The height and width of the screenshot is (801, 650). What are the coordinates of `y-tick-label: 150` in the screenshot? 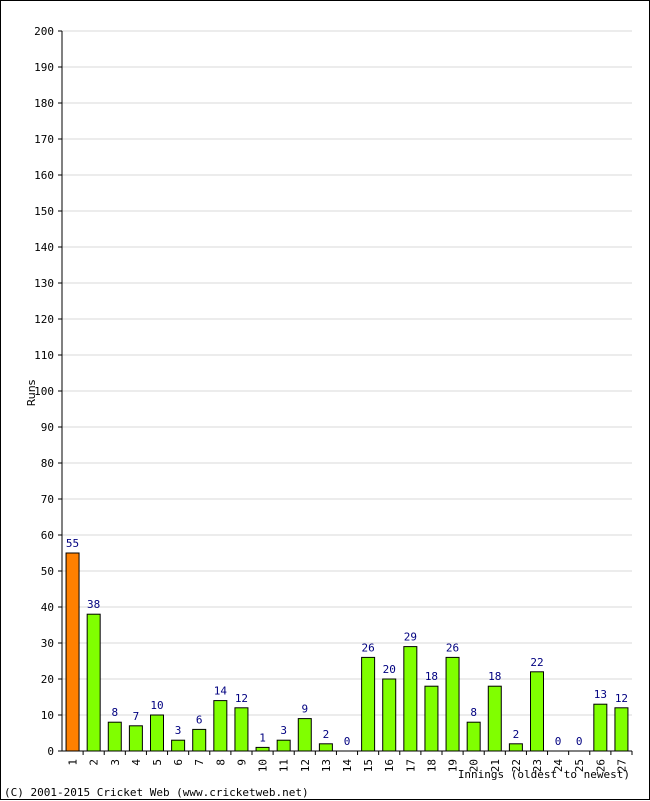 It's located at (44, 211).